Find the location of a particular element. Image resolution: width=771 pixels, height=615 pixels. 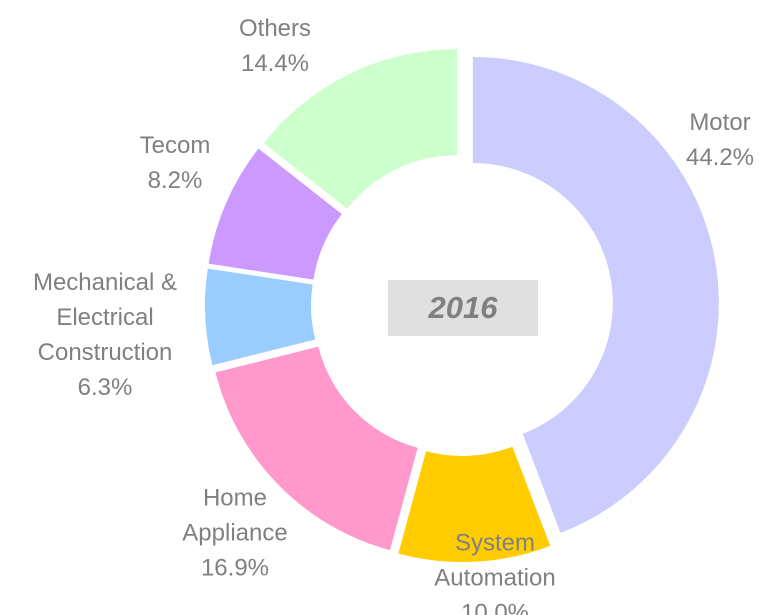

slice-label: System Automation 10.0% is located at coordinates (494, 570).